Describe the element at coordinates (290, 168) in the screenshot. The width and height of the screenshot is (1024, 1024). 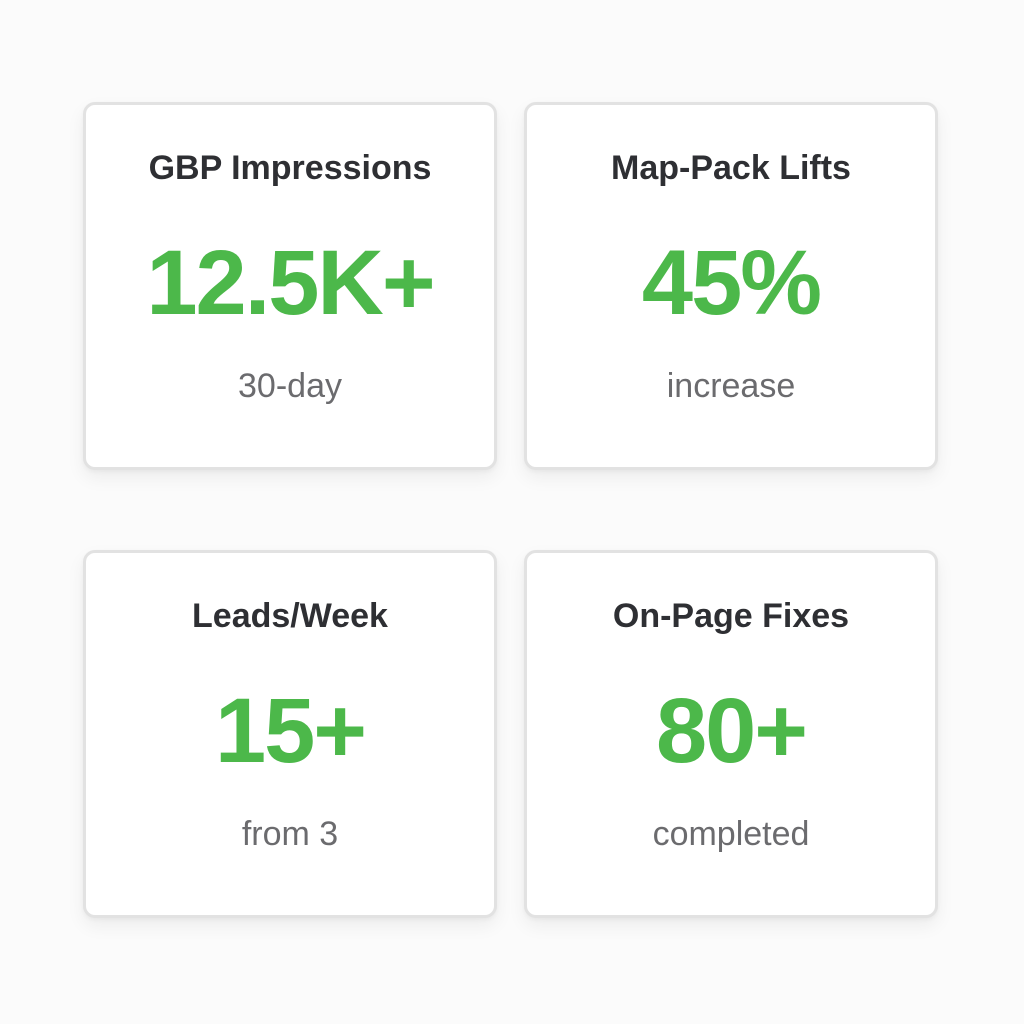
I see `stat-title: GBP Impressions` at that location.